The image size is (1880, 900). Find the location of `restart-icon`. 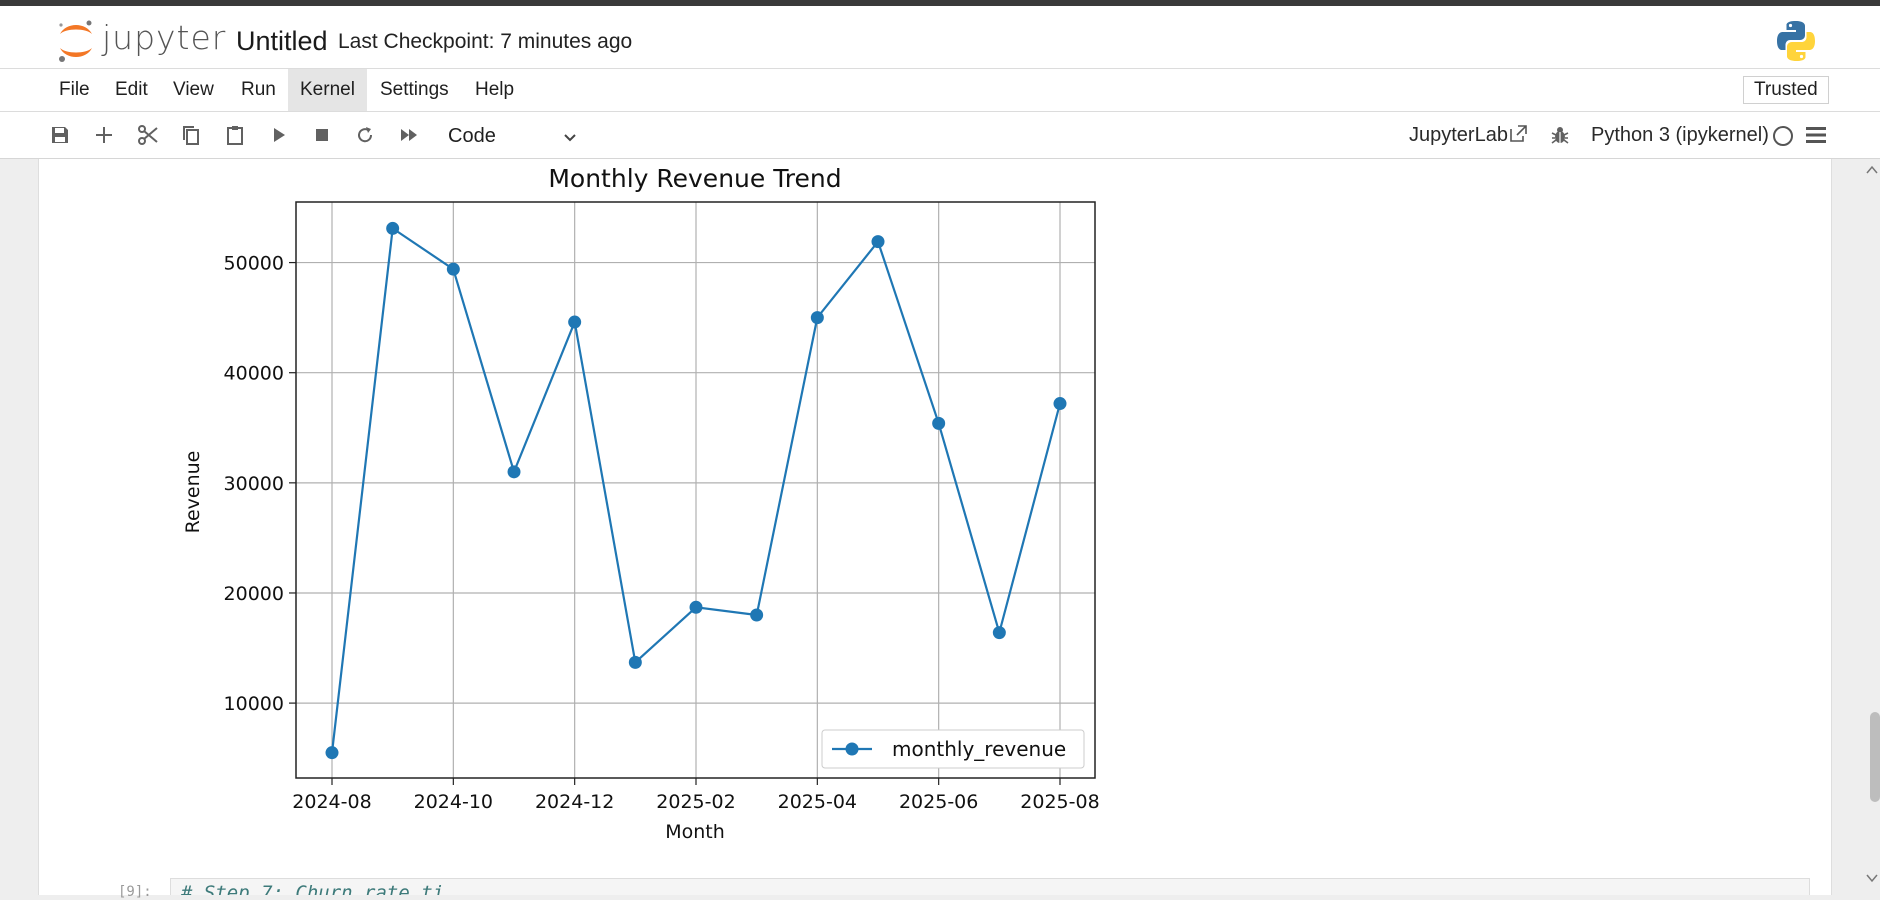

restart-icon is located at coordinates (365, 135).